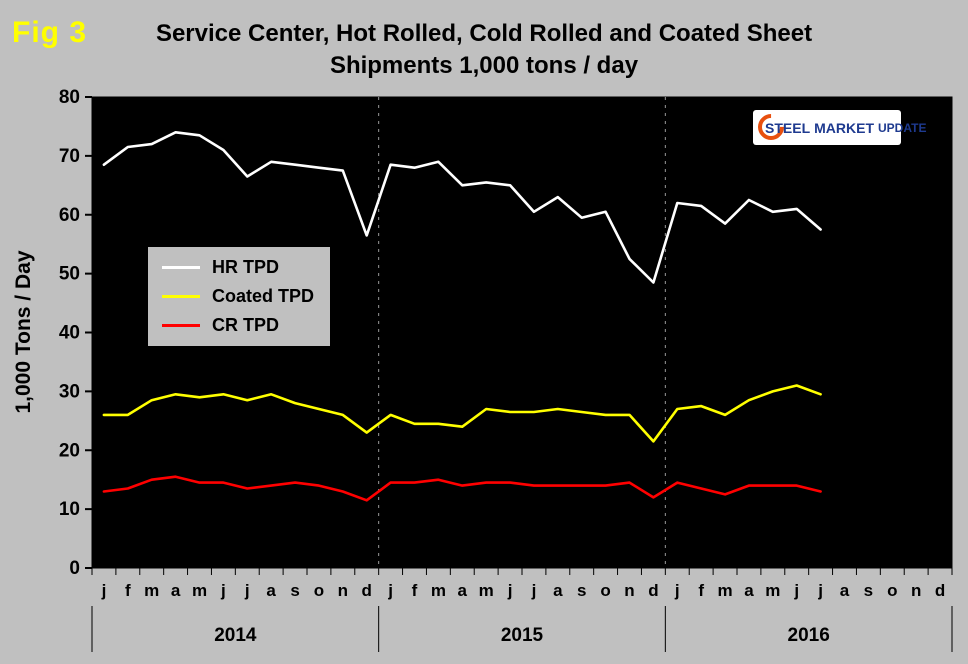  I want to click on y-tick-label: 50, so click(69, 274).